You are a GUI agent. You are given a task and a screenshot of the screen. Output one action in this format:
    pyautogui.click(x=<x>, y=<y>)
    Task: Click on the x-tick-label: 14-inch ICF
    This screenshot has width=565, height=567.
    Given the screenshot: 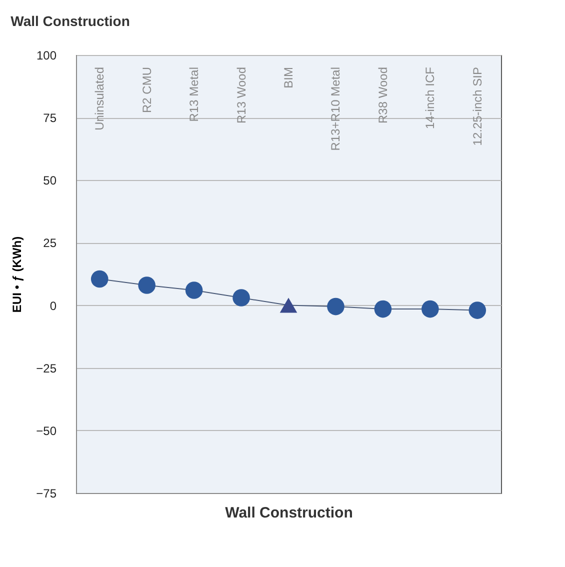 What is the action you would take?
    pyautogui.click(x=430, y=98)
    